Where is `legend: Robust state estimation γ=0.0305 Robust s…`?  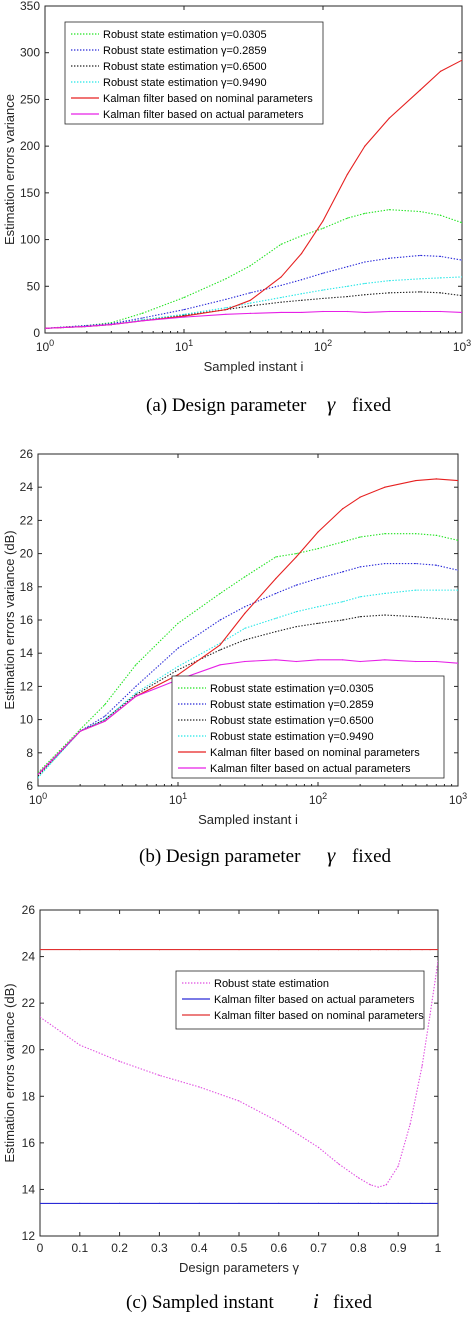
legend: Robust state estimation γ=0.0305 Robust s… is located at coordinates (308, 727).